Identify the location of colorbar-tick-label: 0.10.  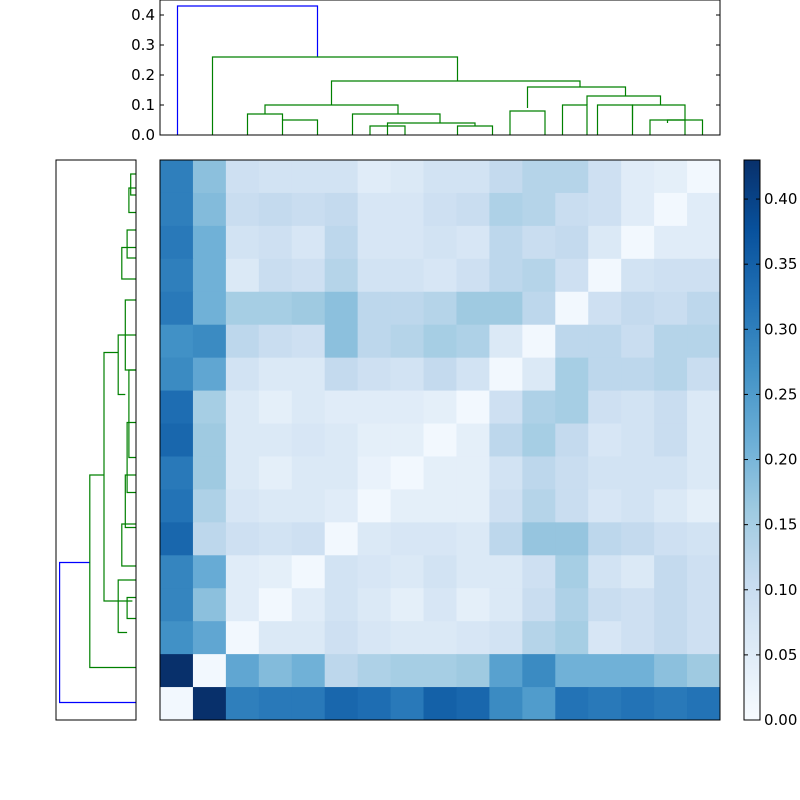
(780, 590).